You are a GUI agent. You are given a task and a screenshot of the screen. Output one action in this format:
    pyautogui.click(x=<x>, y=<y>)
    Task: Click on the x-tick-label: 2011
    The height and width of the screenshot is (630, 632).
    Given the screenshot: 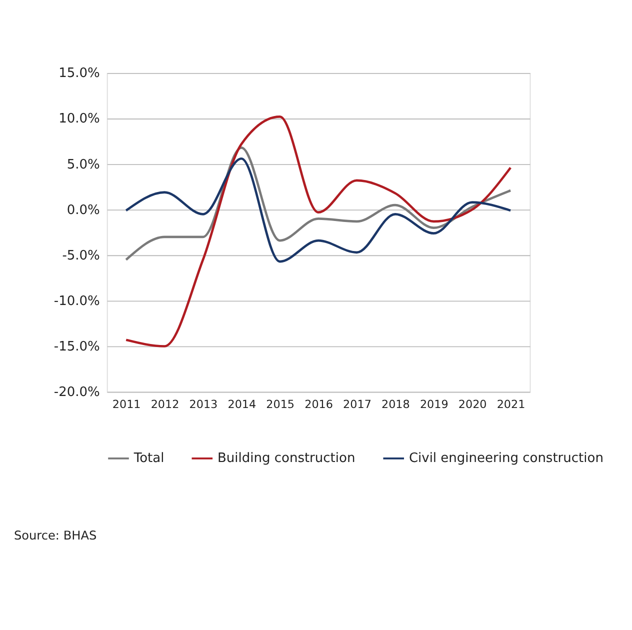 What is the action you would take?
    pyautogui.click(x=126, y=405)
    